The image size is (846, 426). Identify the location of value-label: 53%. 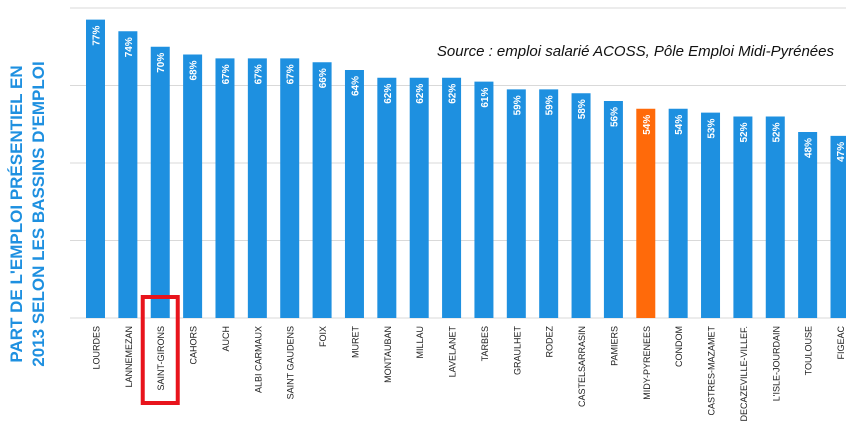
(712, 129).